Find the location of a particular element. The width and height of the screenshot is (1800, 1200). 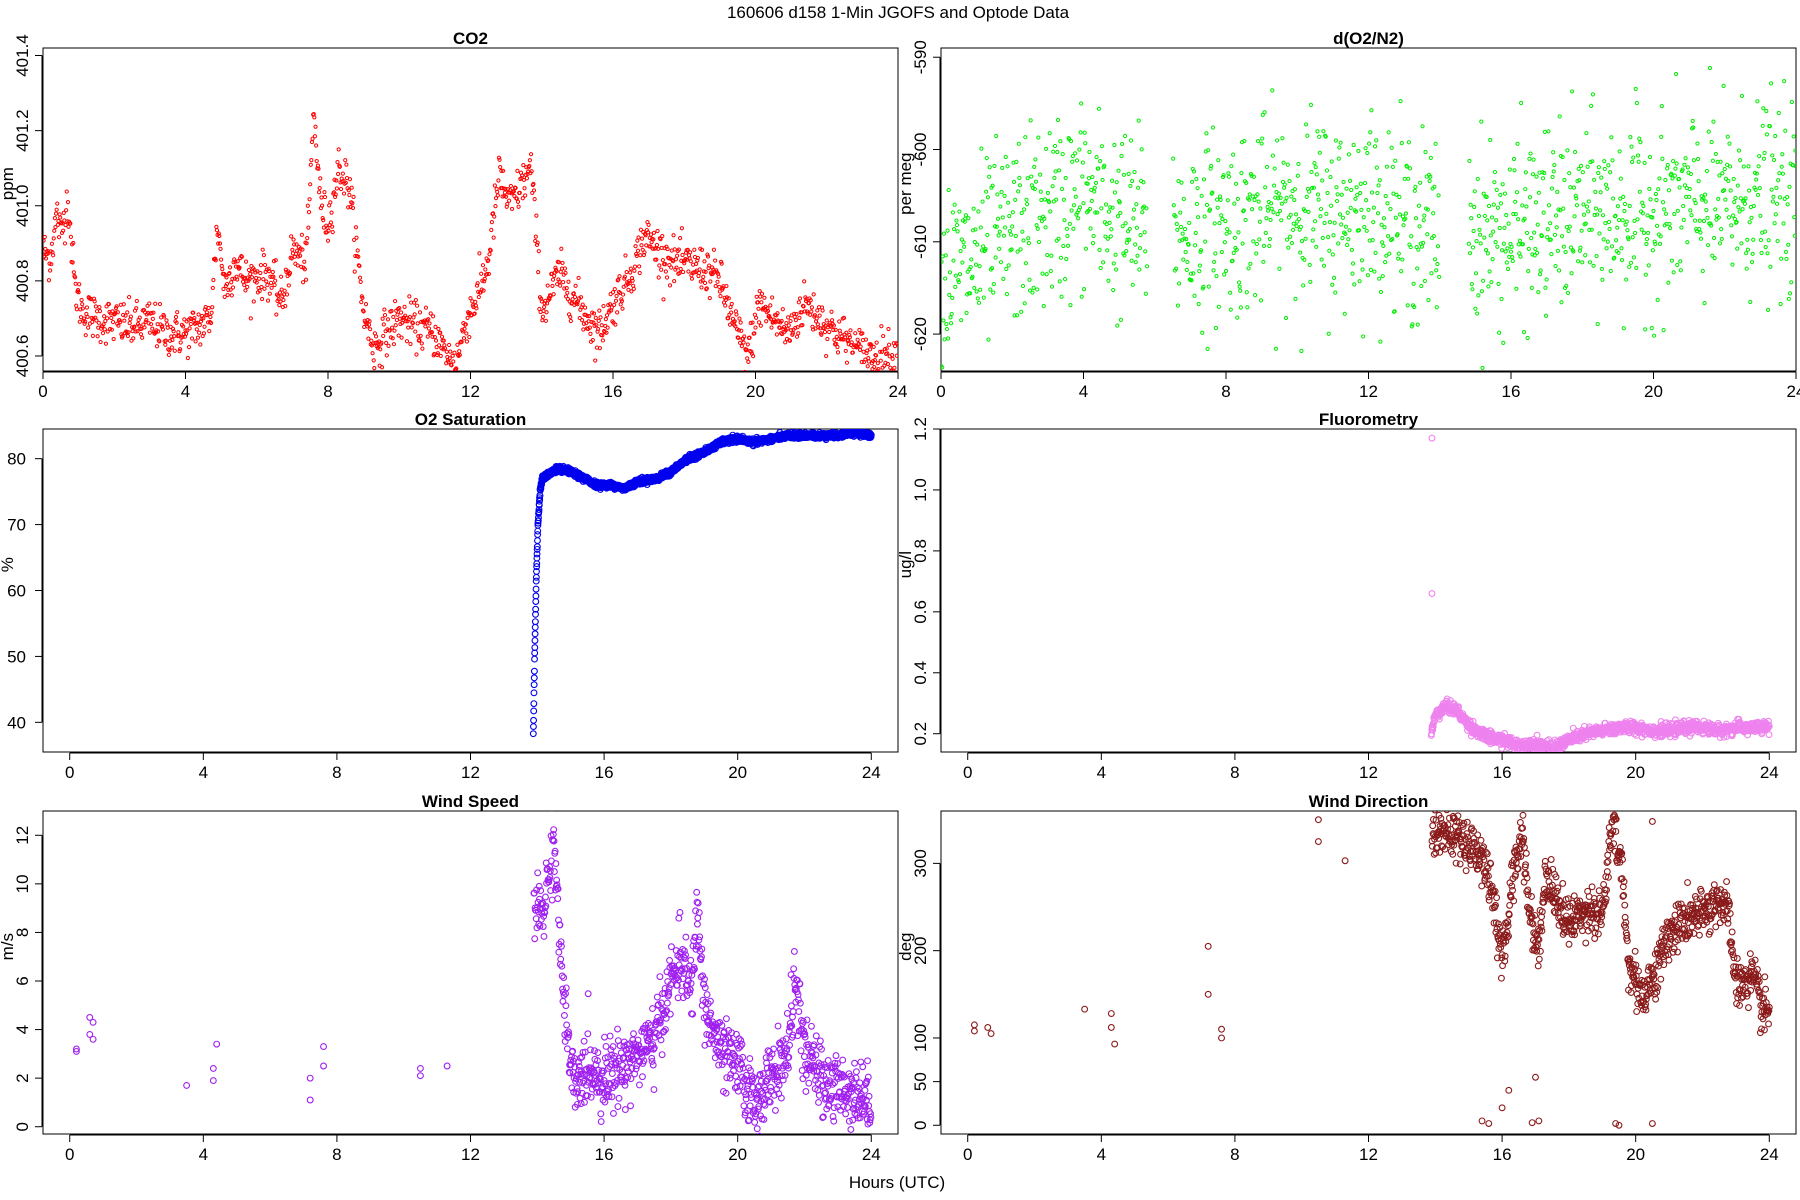

data-series is located at coordinates (470, 245).